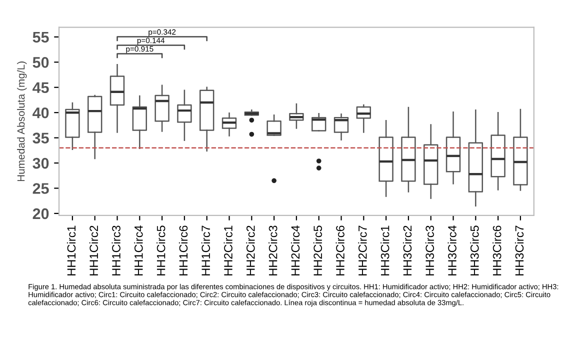 The image size is (562, 342). Describe the element at coordinates (40, 138) in the screenshot. I see `y-tick-label: 35` at that location.